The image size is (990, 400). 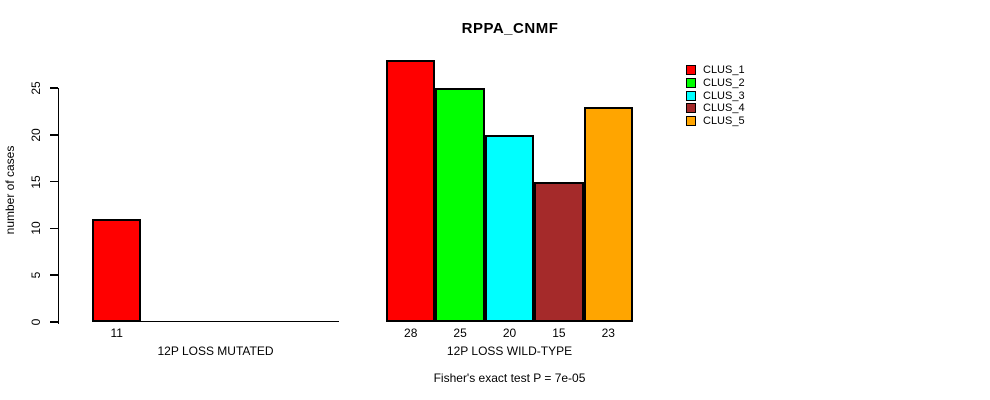 I want to click on y-tick-label: 0, so click(x=36, y=322).